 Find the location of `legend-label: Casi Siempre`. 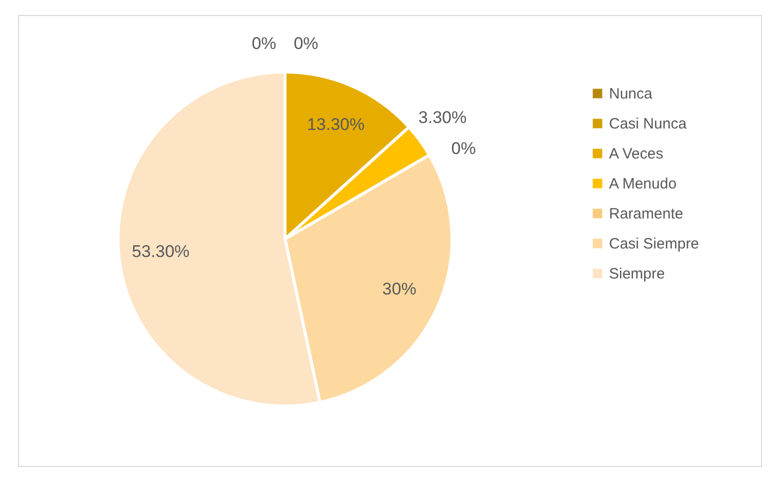

legend-label: Casi Siempre is located at coordinates (654, 244).